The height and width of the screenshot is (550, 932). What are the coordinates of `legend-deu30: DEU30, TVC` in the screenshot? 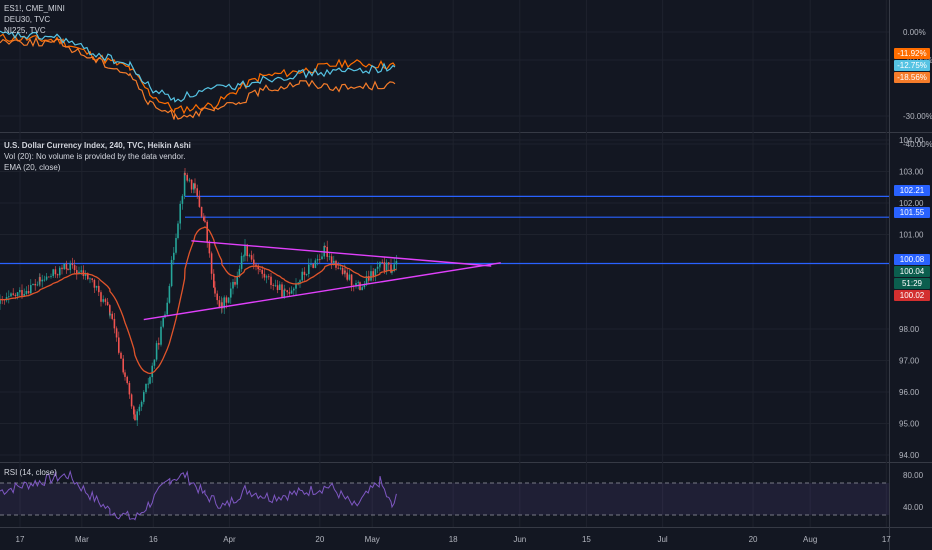 It's located at (27, 19).